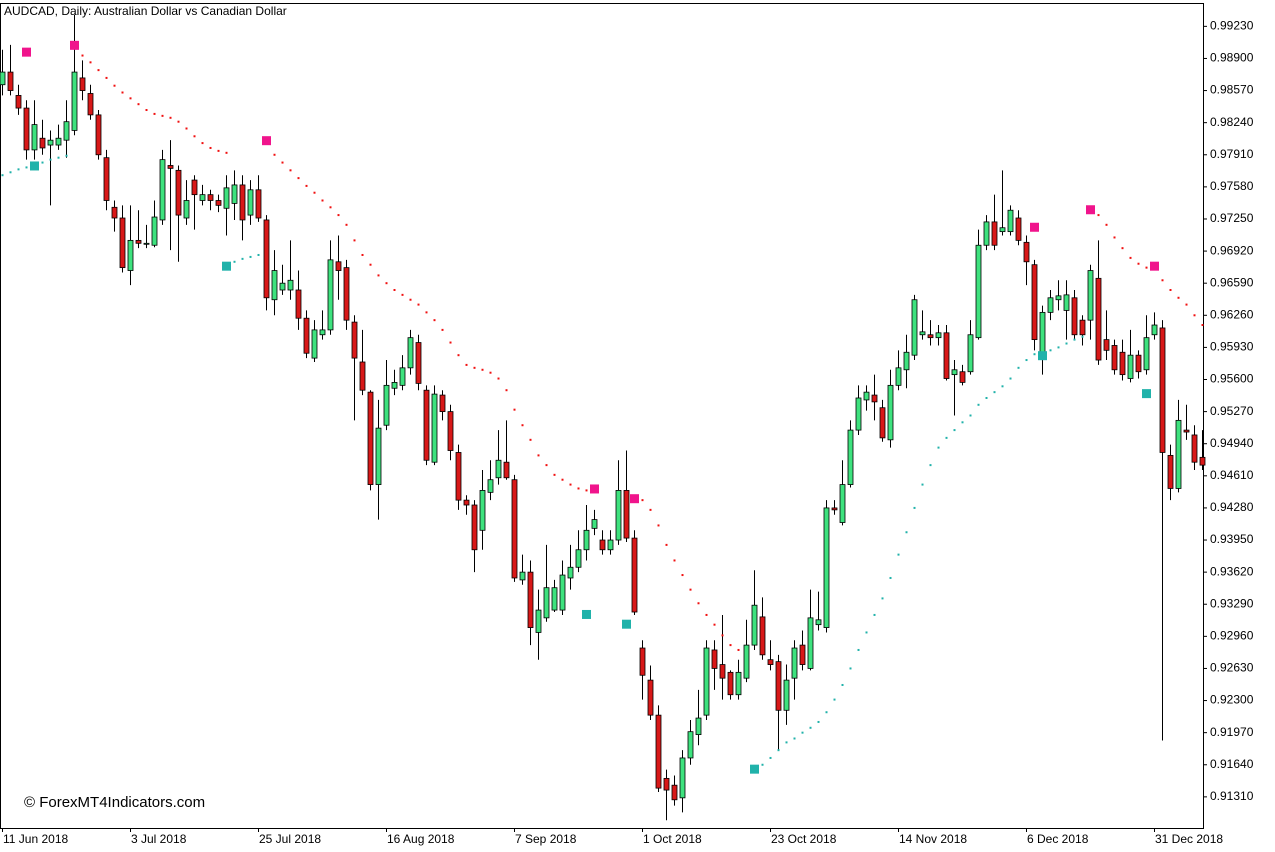 The image size is (1275, 852). Describe the element at coordinates (1232, 122) in the screenshot. I see `y-tick-label: 0.98240` at that location.